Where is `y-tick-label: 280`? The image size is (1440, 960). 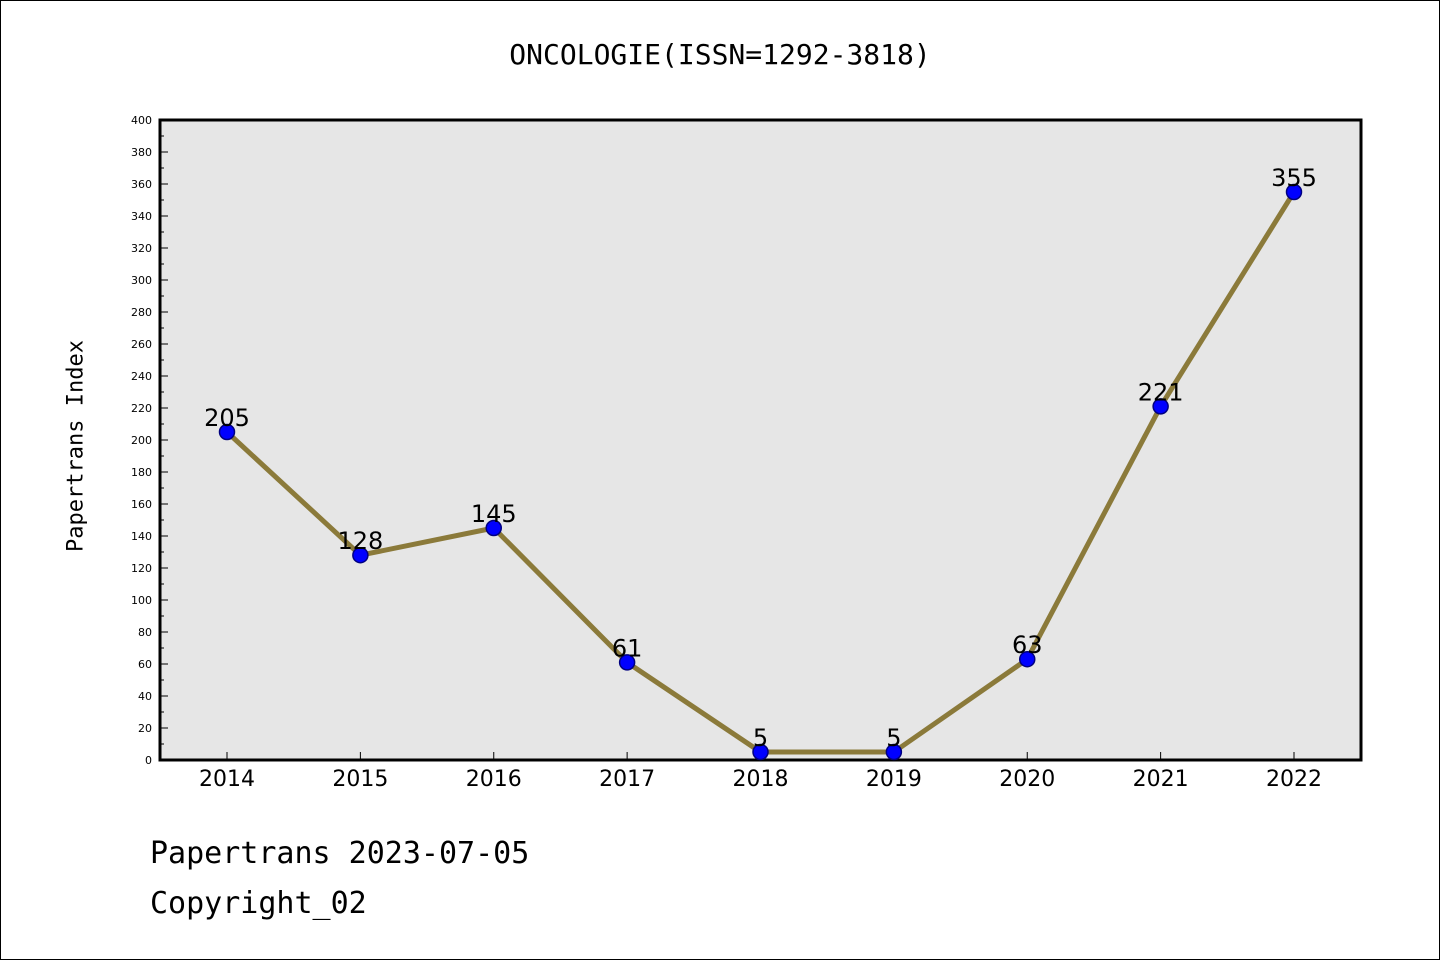 y-tick-label: 280 is located at coordinates (141, 312).